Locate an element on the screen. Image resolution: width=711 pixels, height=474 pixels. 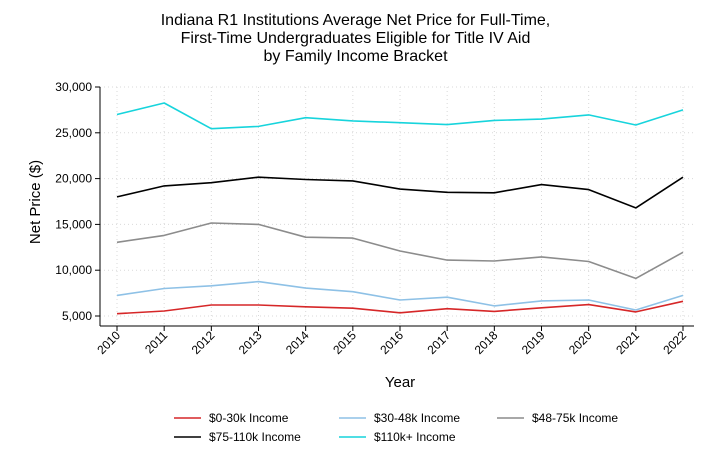
series-line-75-110k-income is located at coordinates (400, 192).